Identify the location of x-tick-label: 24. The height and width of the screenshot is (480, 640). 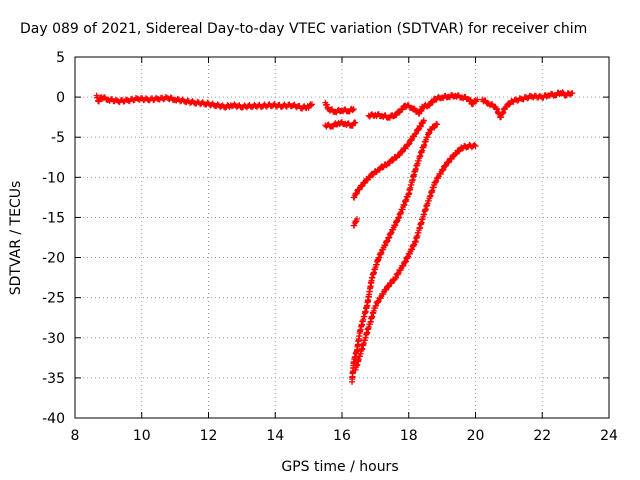
(609, 436).